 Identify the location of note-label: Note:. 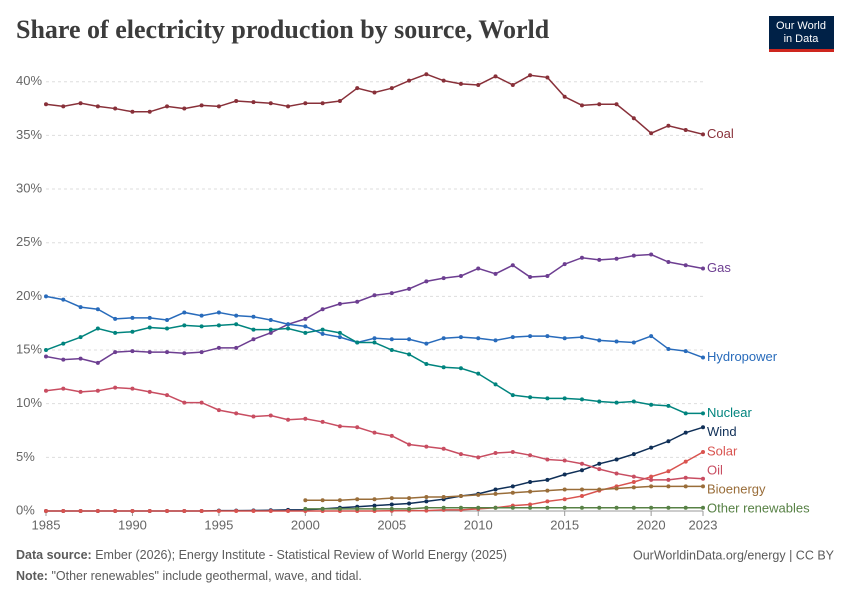
(32, 576).